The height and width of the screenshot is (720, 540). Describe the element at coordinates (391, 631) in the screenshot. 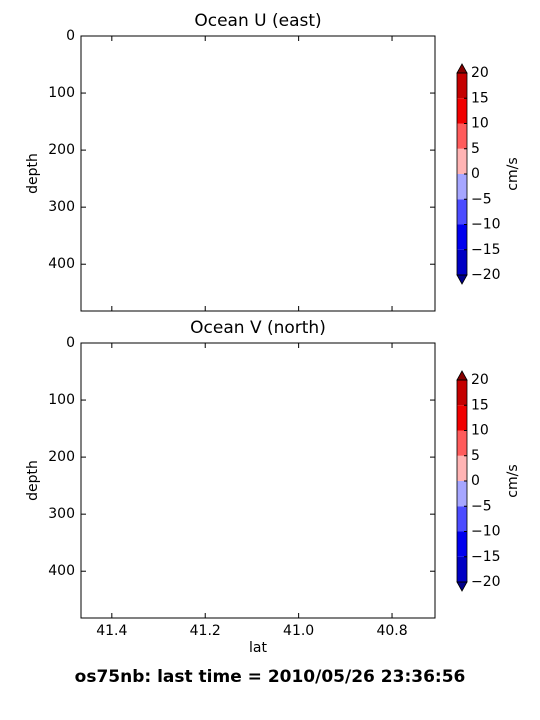

I see `x-tick-label: 40.8` at that location.